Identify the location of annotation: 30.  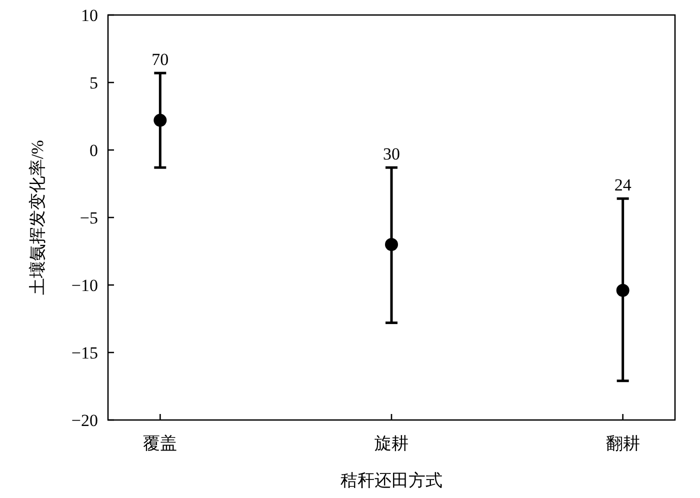
(391, 154).